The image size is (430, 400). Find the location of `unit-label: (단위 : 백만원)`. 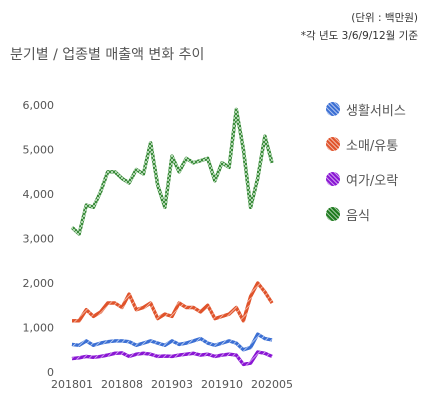

unit-label: (단위 : 백만원) is located at coordinates (384, 18).